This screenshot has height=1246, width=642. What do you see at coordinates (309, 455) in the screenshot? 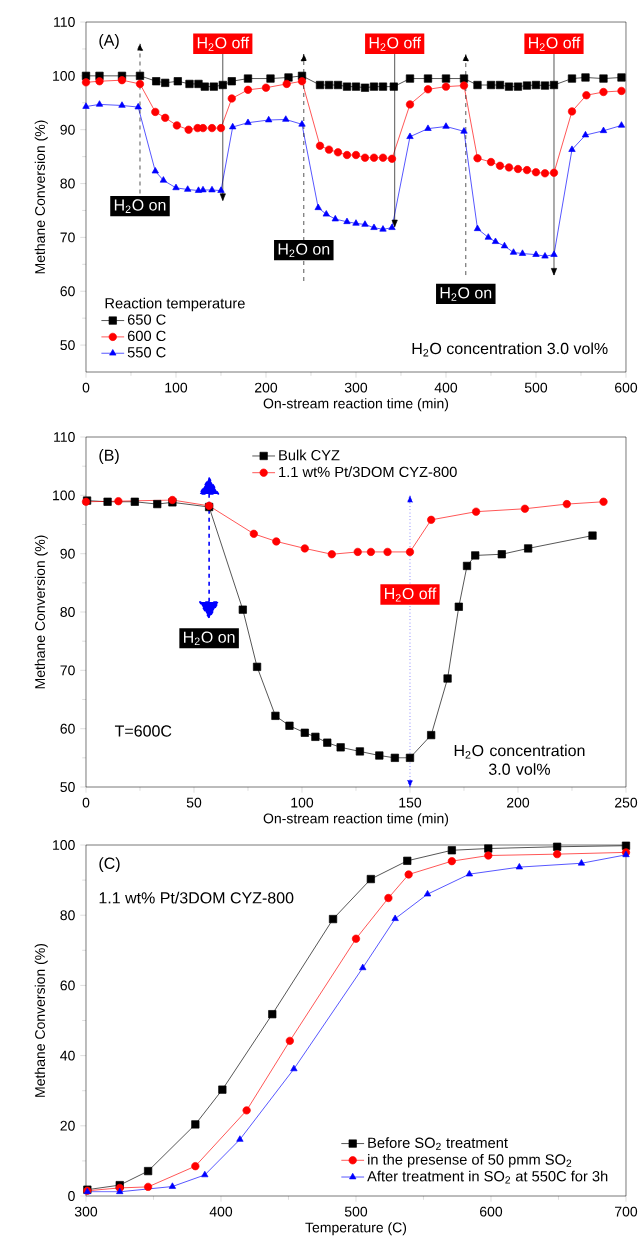
I see `legend-label: Bulk CYZ` at bounding box center [309, 455].